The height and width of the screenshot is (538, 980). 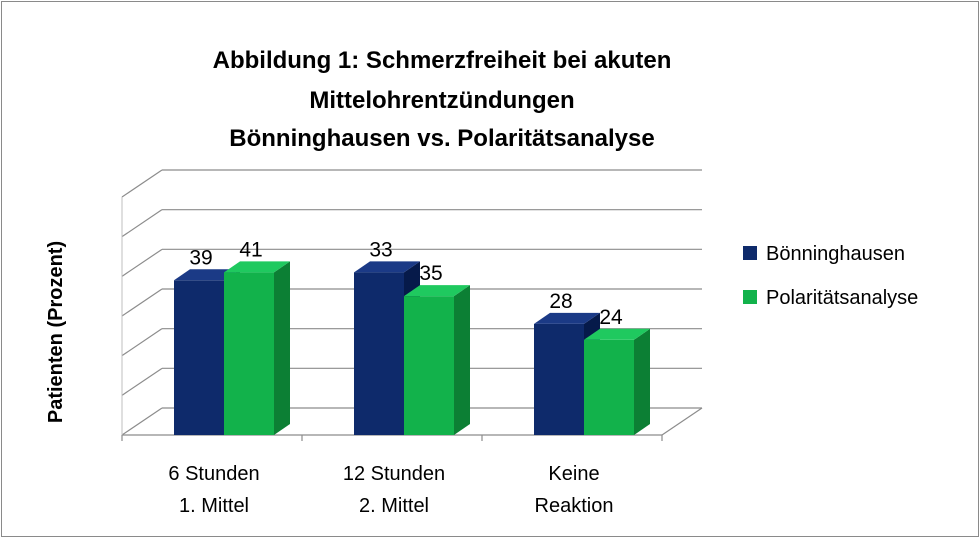 What do you see at coordinates (394, 474) in the screenshot?
I see `x-tick-label: 12 Stunden` at bounding box center [394, 474].